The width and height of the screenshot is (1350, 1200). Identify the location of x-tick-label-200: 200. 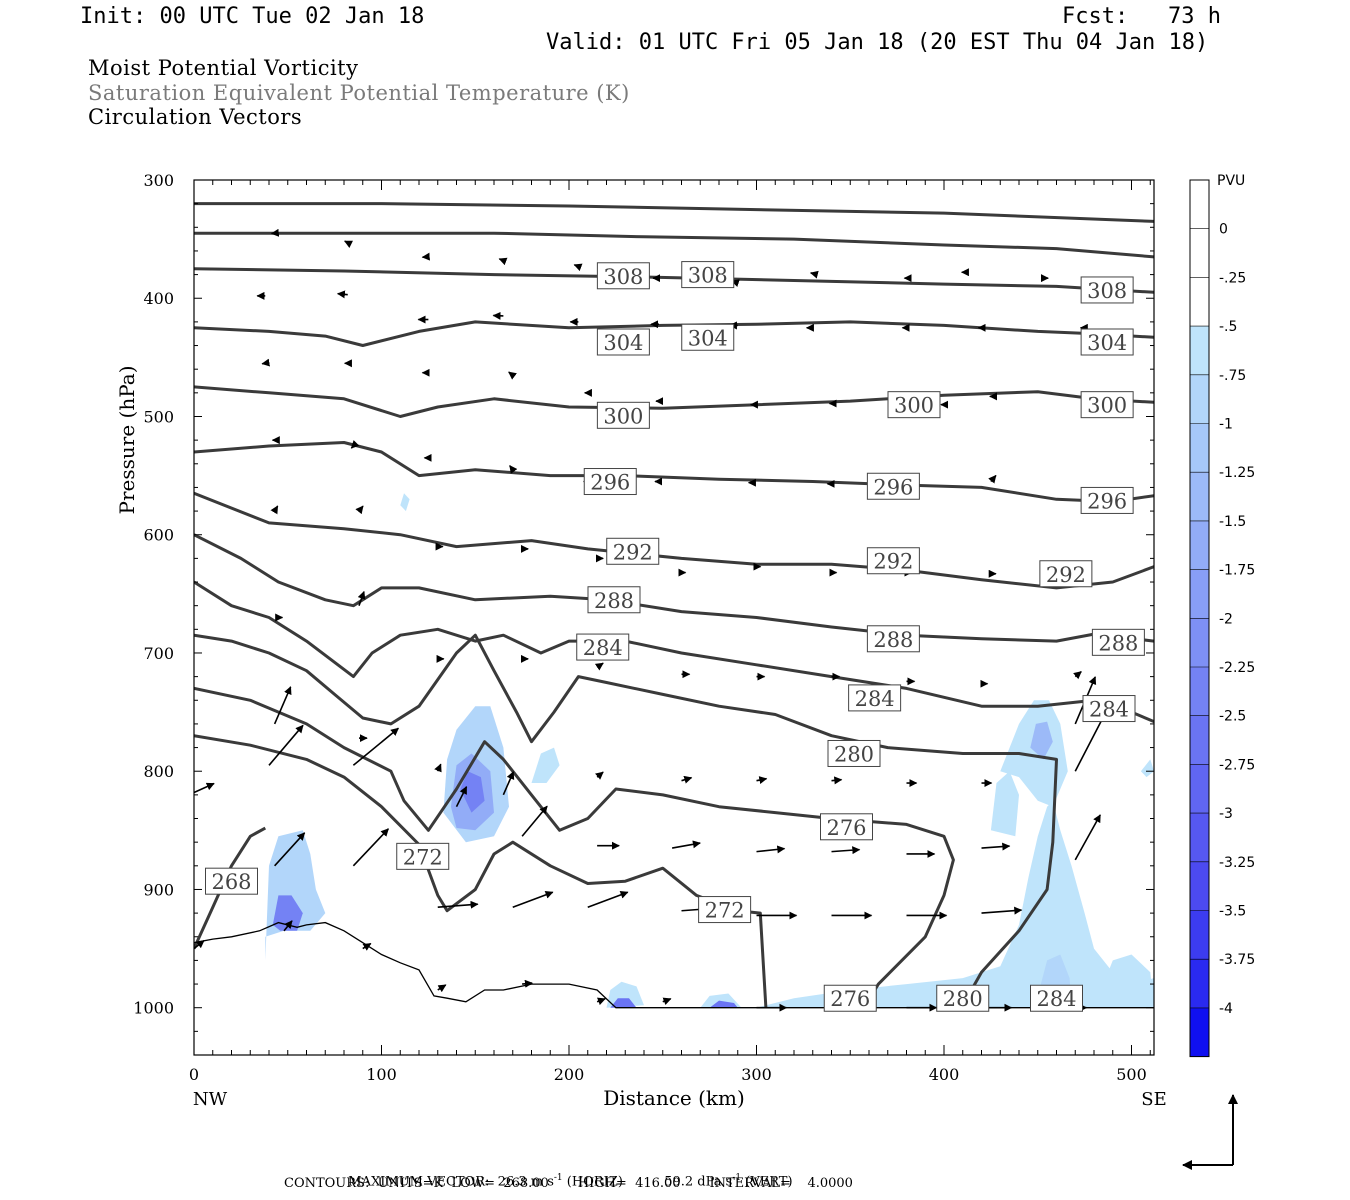
(569, 1074).